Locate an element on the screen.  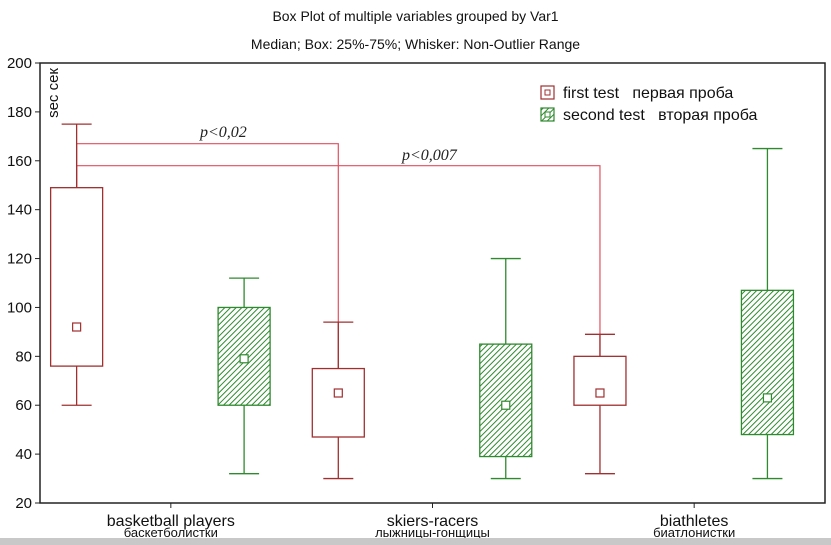
y-tick-label: 120 is located at coordinates (19, 259).